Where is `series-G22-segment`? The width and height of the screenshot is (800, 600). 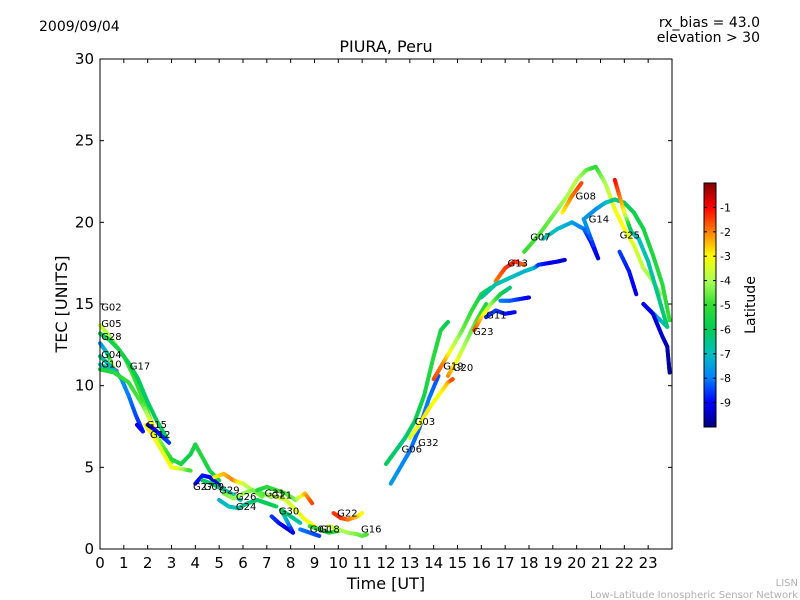 series-G22-segment is located at coordinates (362, 513).